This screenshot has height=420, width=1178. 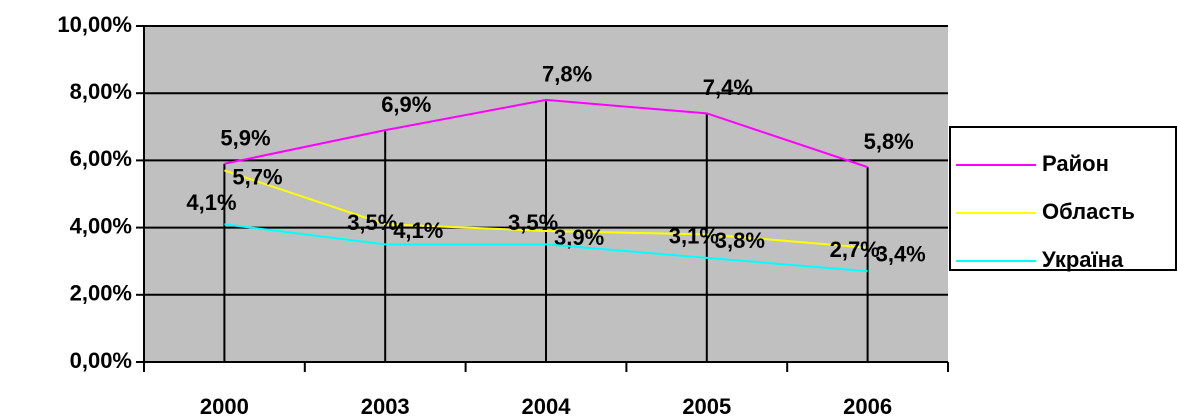 What do you see at coordinates (224, 406) in the screenshot?
I see `x-tick-label: 2000` at bounding box center [224, 406].